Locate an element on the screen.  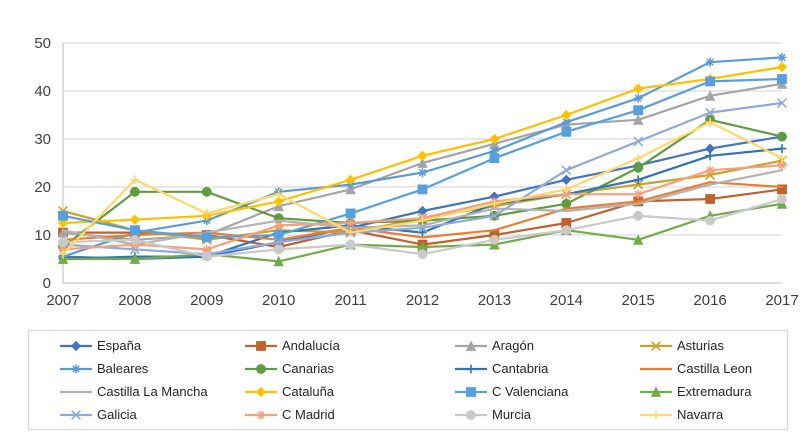
legend-item-murcia: Murcia is located at coordinates (546, 414).